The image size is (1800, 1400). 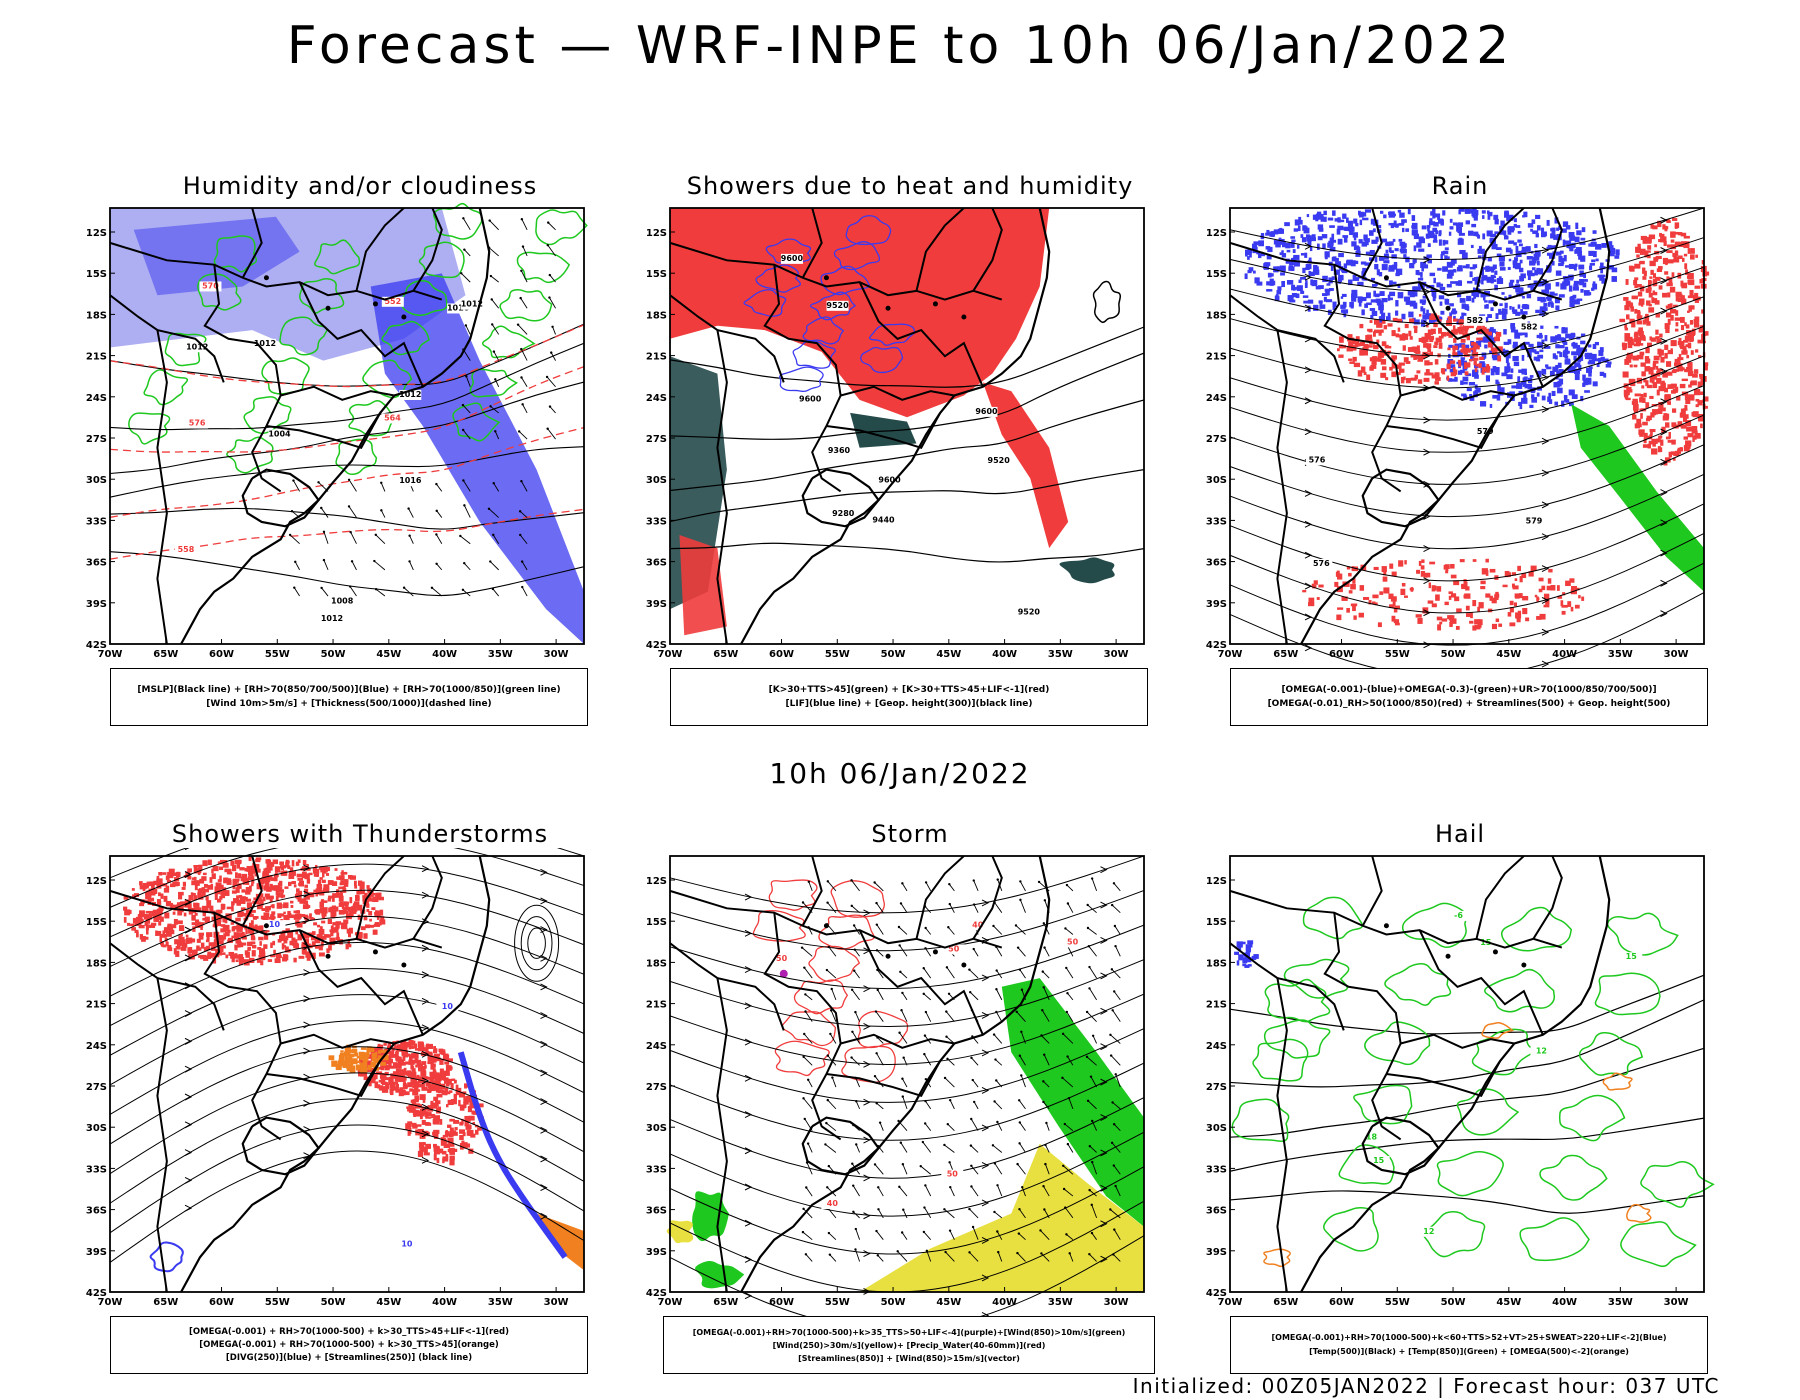 I want to click on temp850-contour, so click(x=1642, y=934).